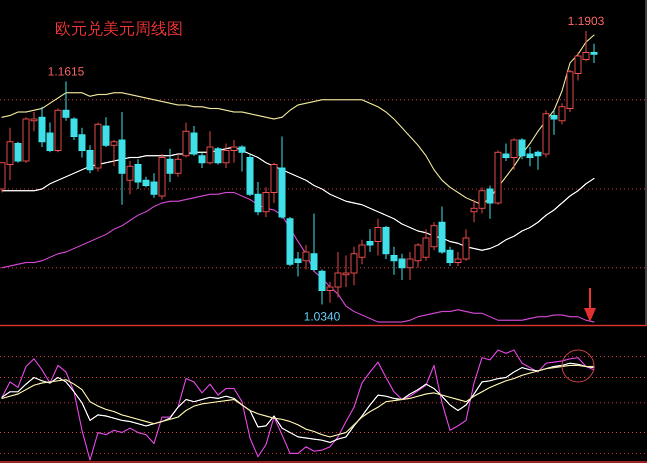 This screenshot has height=463, width=647. What do you see at coordinates (586, 21) in the screenshot?
I see `annotation: 1.1903` at bounding box center [586, 21].